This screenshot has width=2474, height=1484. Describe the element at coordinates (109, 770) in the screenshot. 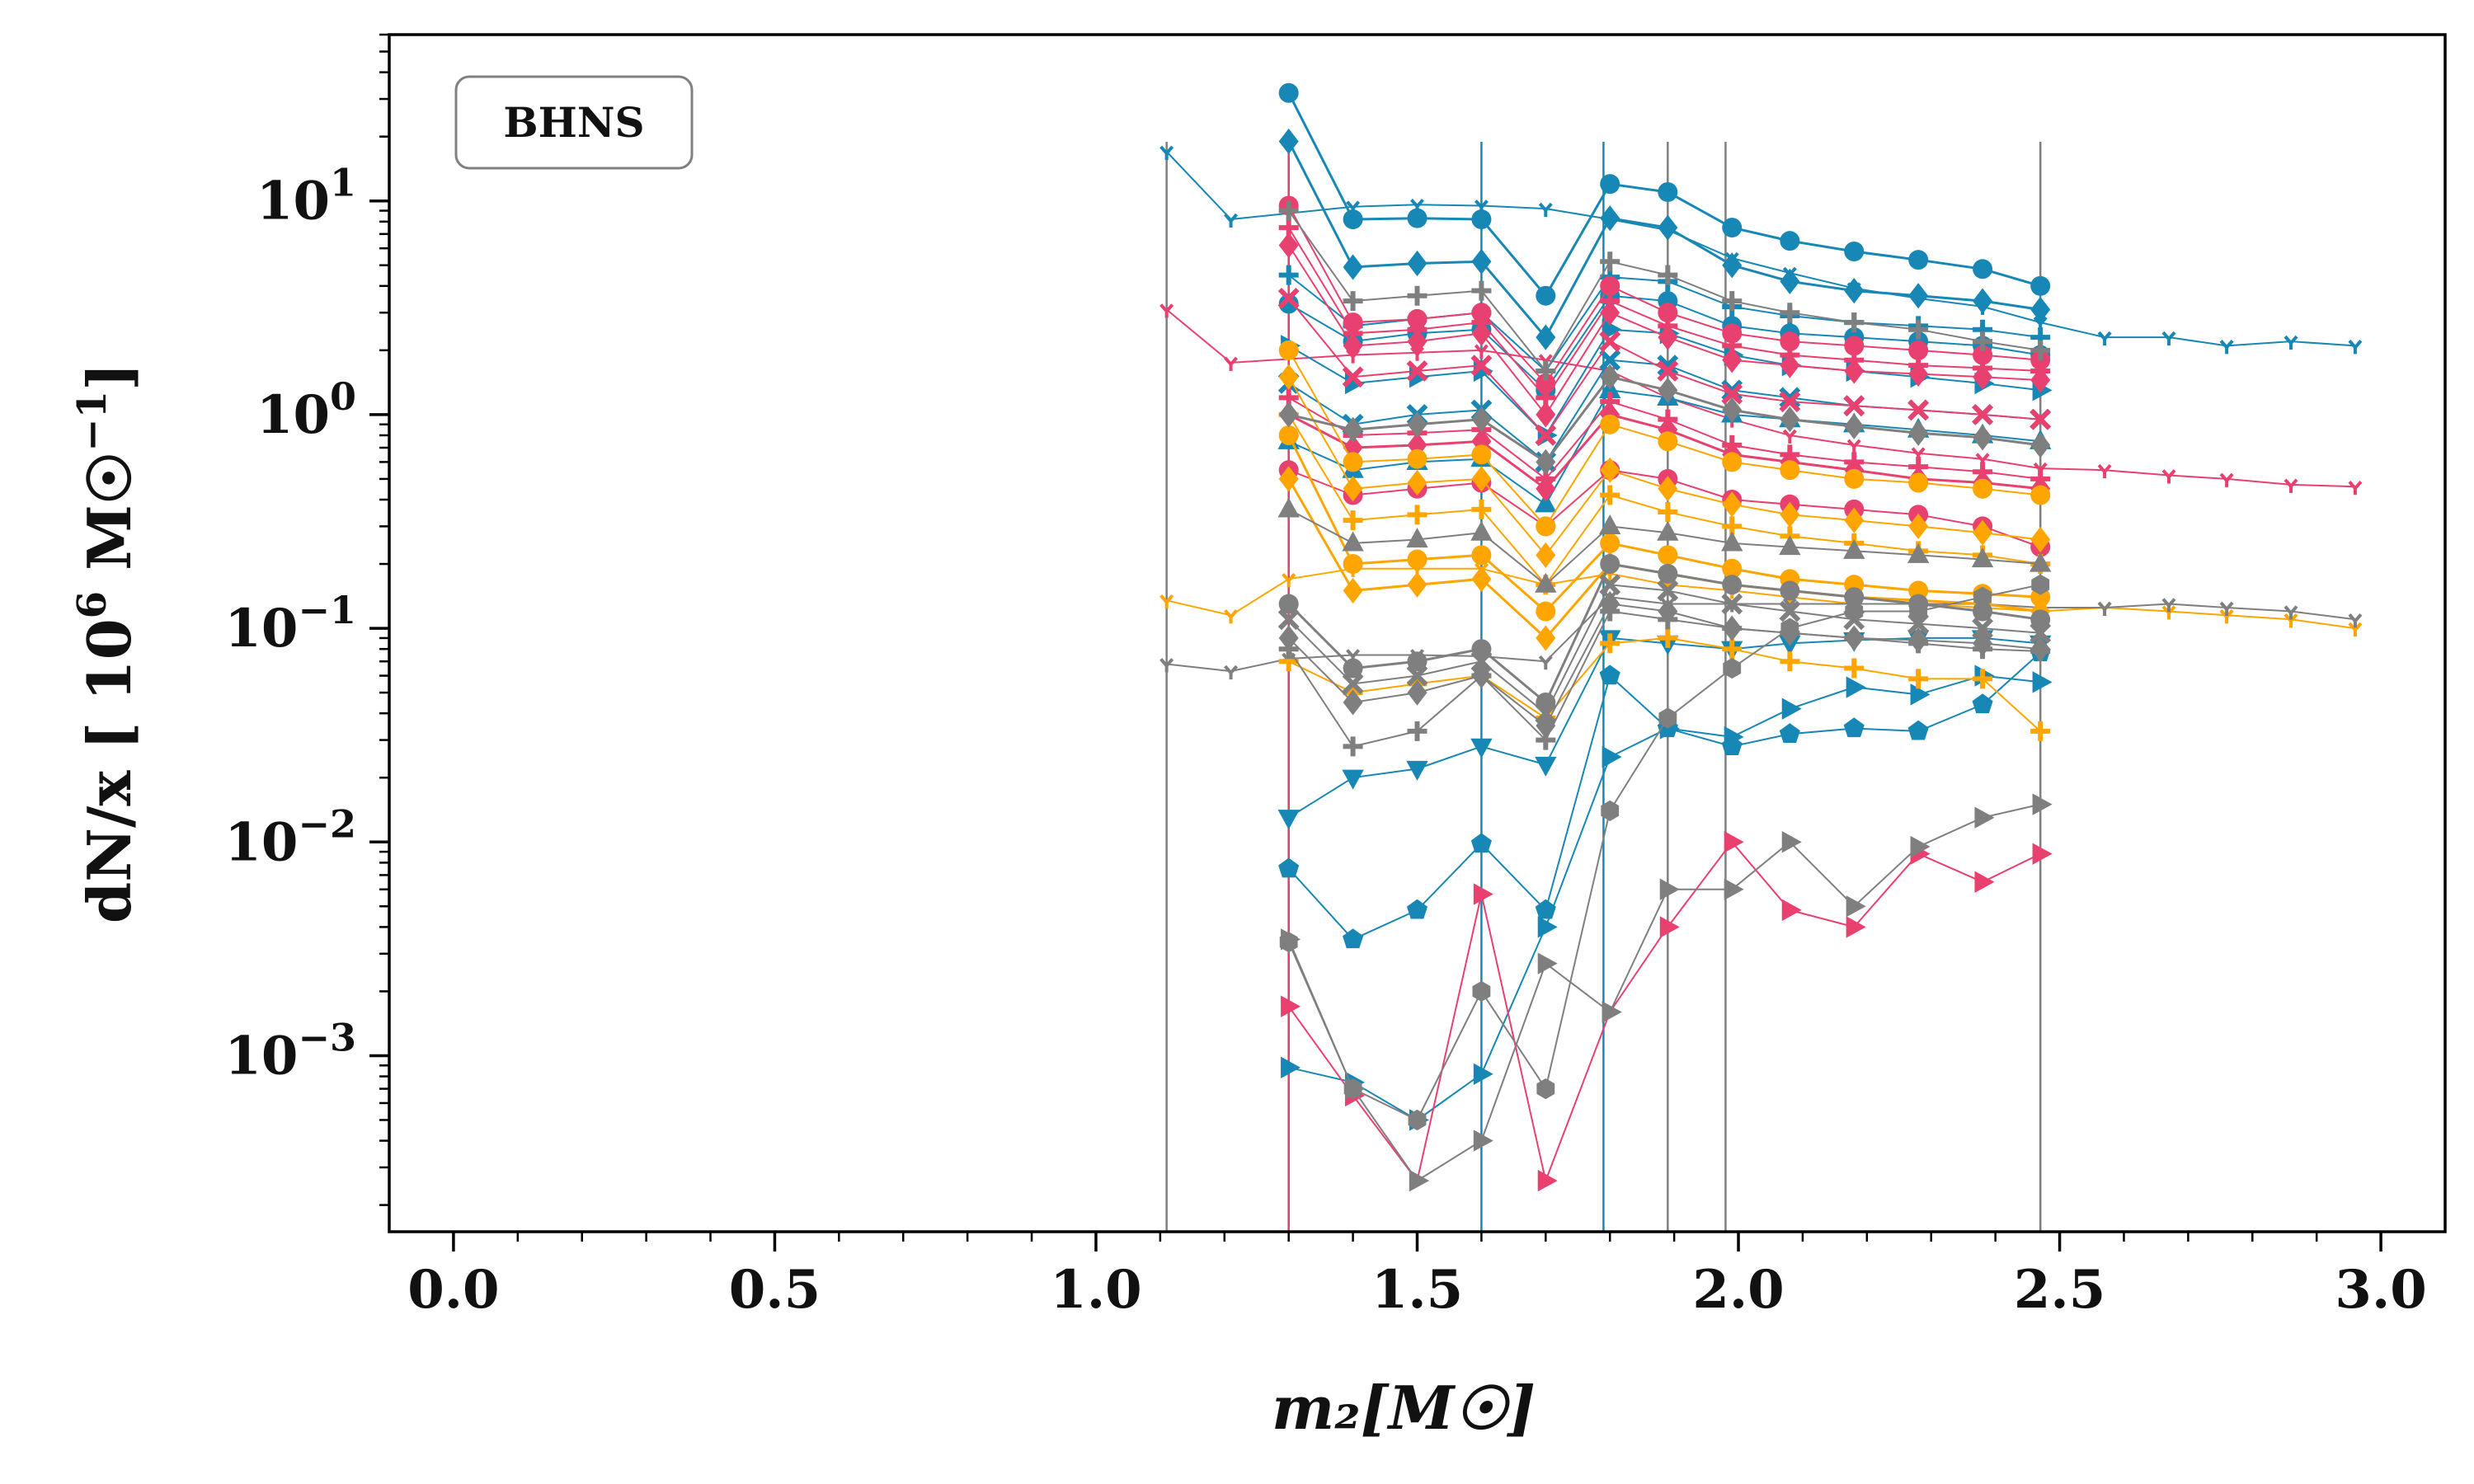

I see `y-axis-title-main: dN/x [ 10` at that location.